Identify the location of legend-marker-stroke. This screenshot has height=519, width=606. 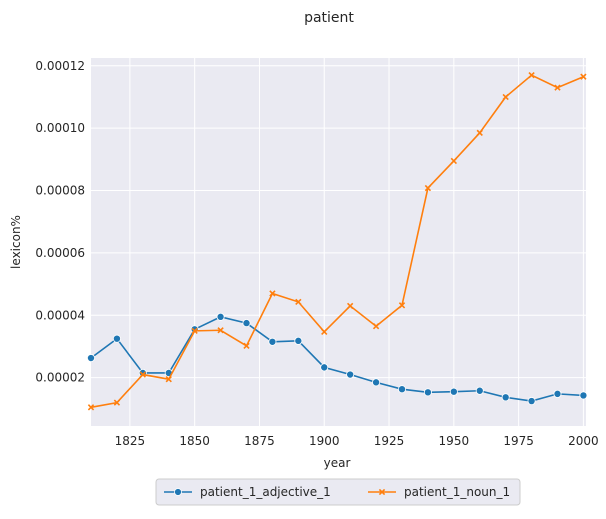
(382, 492).